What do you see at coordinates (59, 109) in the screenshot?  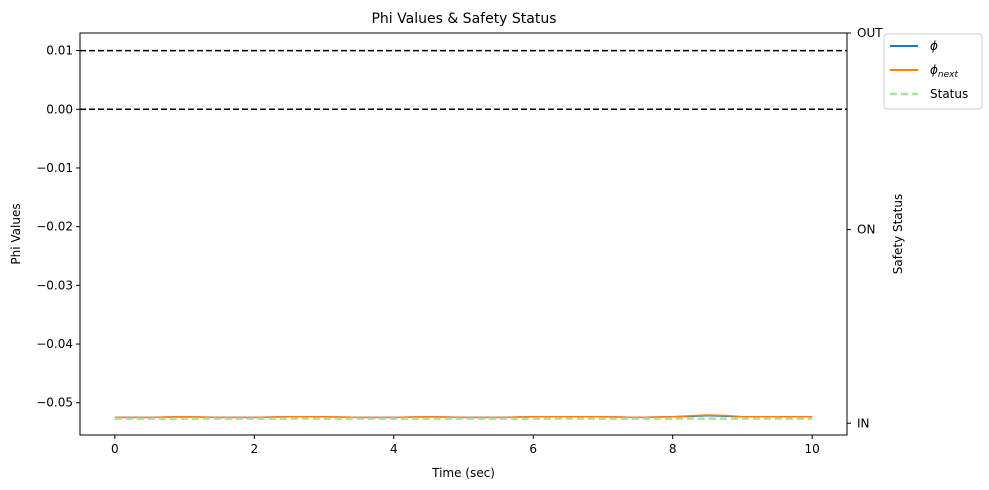 I see `y-tick-label-1: 0.00` at bounding box center [59, 109].